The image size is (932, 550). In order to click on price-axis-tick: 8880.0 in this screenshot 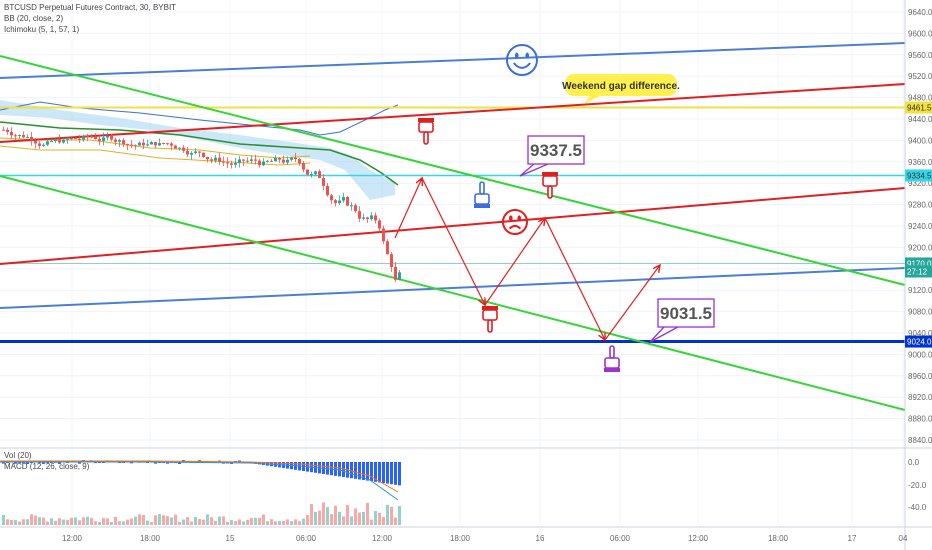, I will do `click(920, 419)`.